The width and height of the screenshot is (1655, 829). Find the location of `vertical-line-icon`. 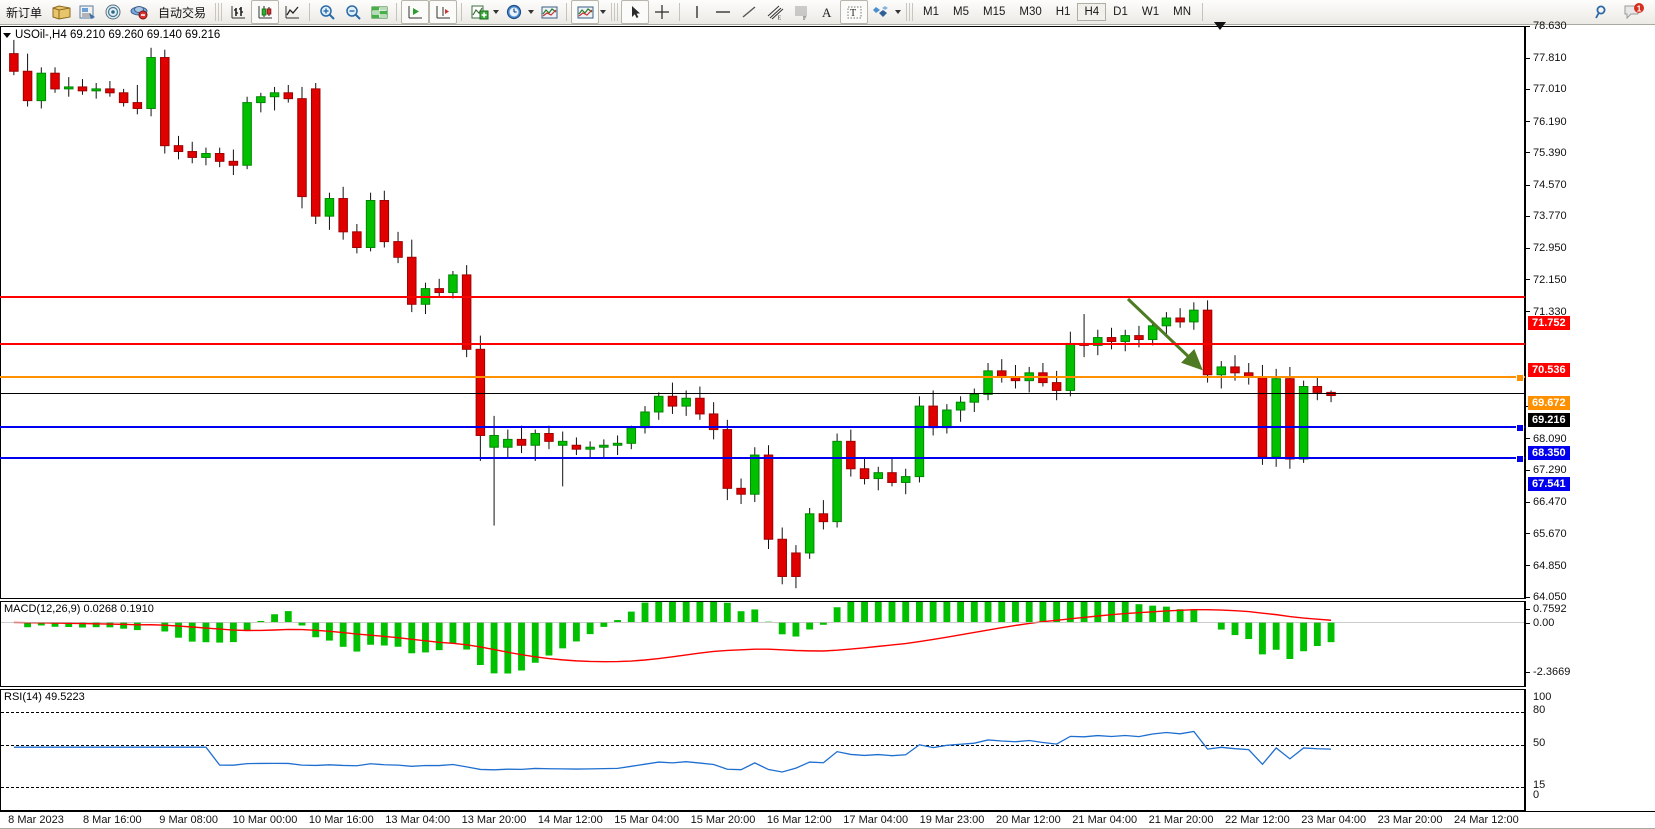

vertical-line-icon is located at coordinates (697, 12).